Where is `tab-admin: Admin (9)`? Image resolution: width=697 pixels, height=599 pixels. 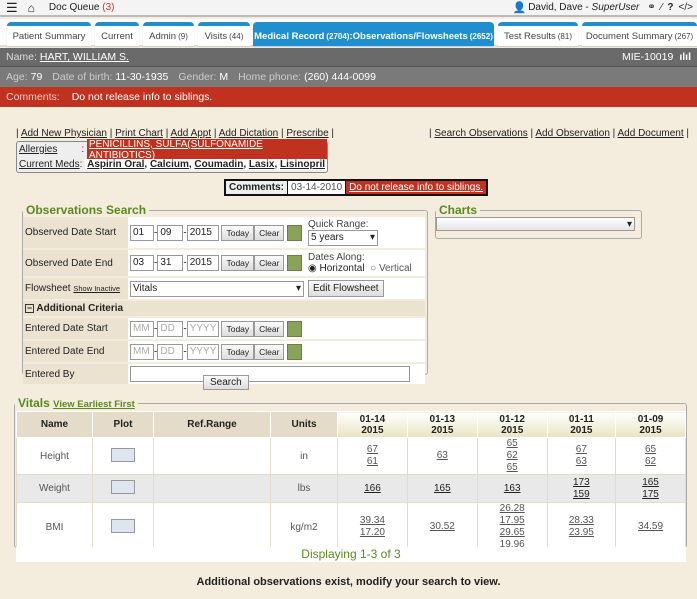
tab-admin: Admin (9) is located at coordinates (168, 34).